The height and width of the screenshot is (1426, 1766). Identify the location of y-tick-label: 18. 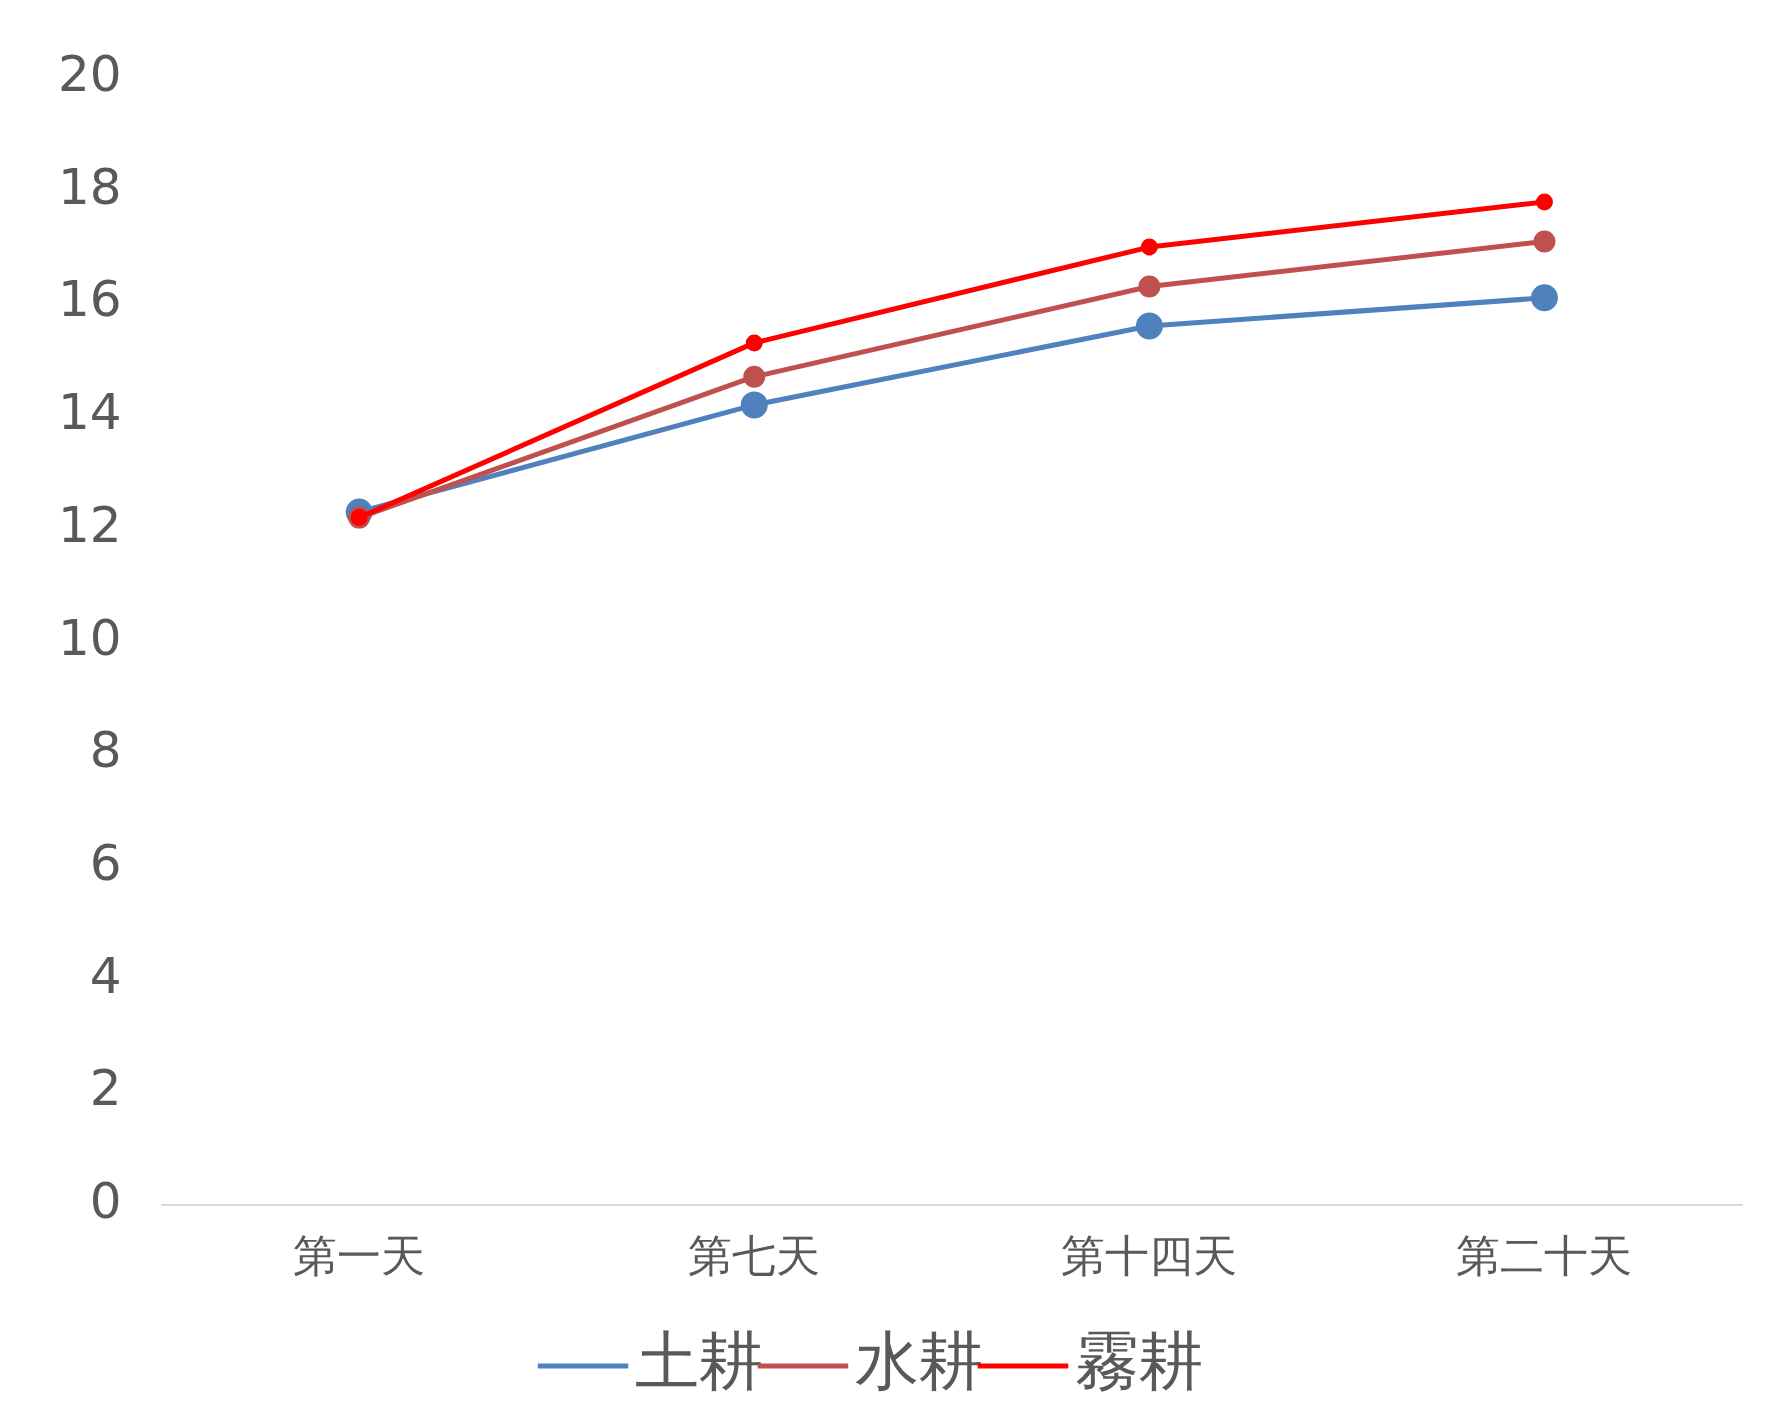
(90, 186).